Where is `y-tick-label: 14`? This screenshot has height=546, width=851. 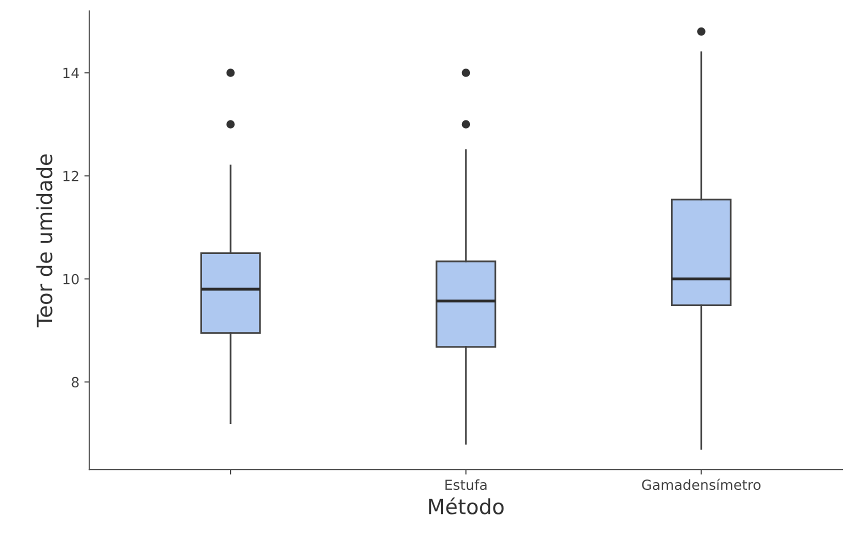
y-tick-label: 14 is located at coordinates (71, 73).